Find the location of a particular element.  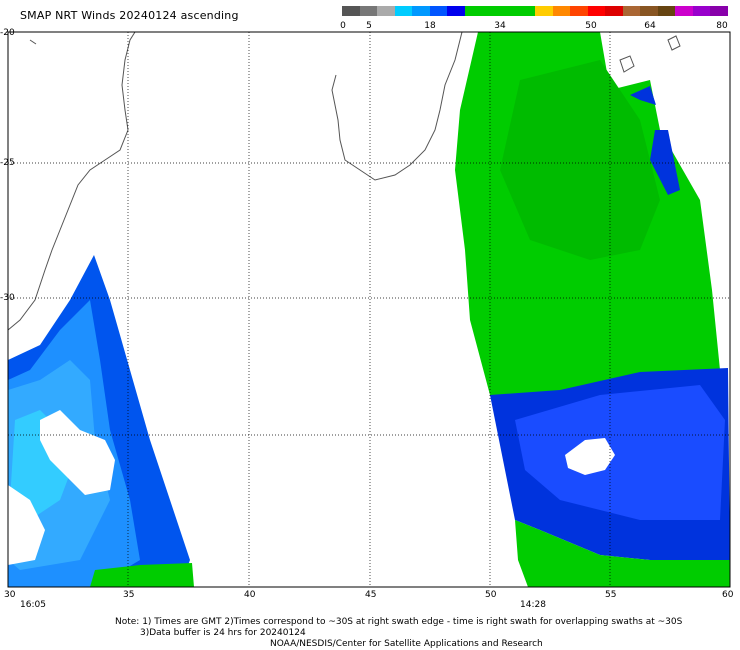

map-title: SMAP NRT Winds 20240124 ascending is located at coordinates (129, 15).